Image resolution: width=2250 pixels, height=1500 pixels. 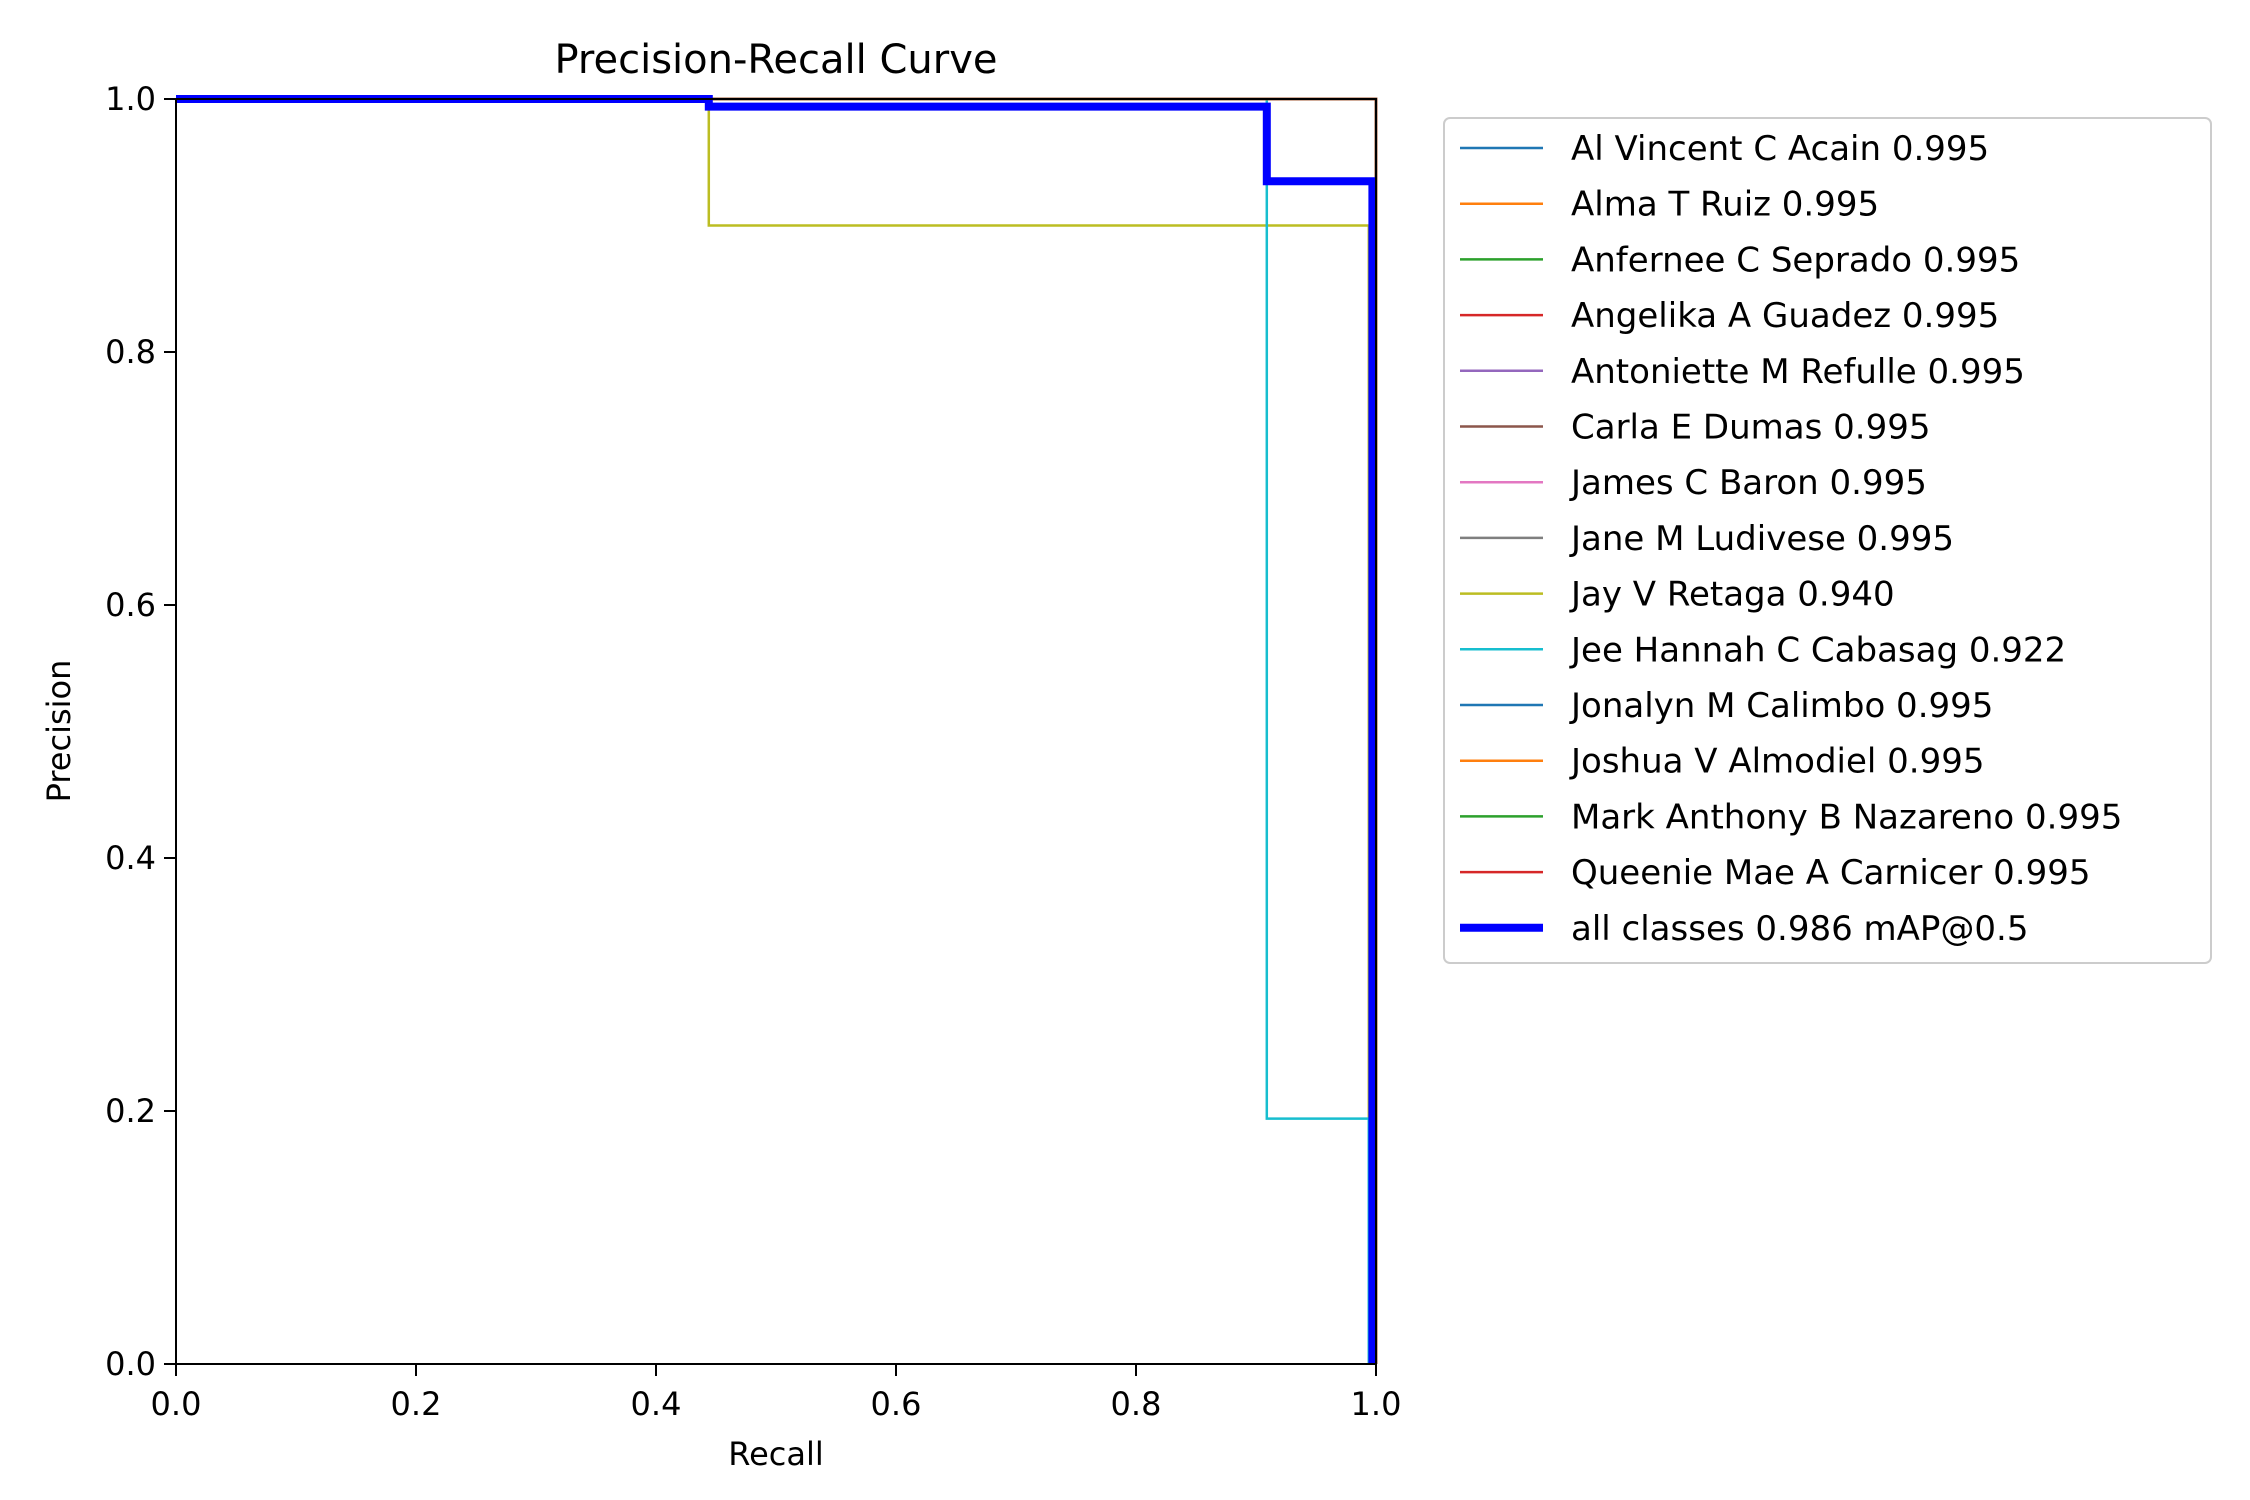 I want to click on y-tick-label: 0.6, so click(x=130, y=605).